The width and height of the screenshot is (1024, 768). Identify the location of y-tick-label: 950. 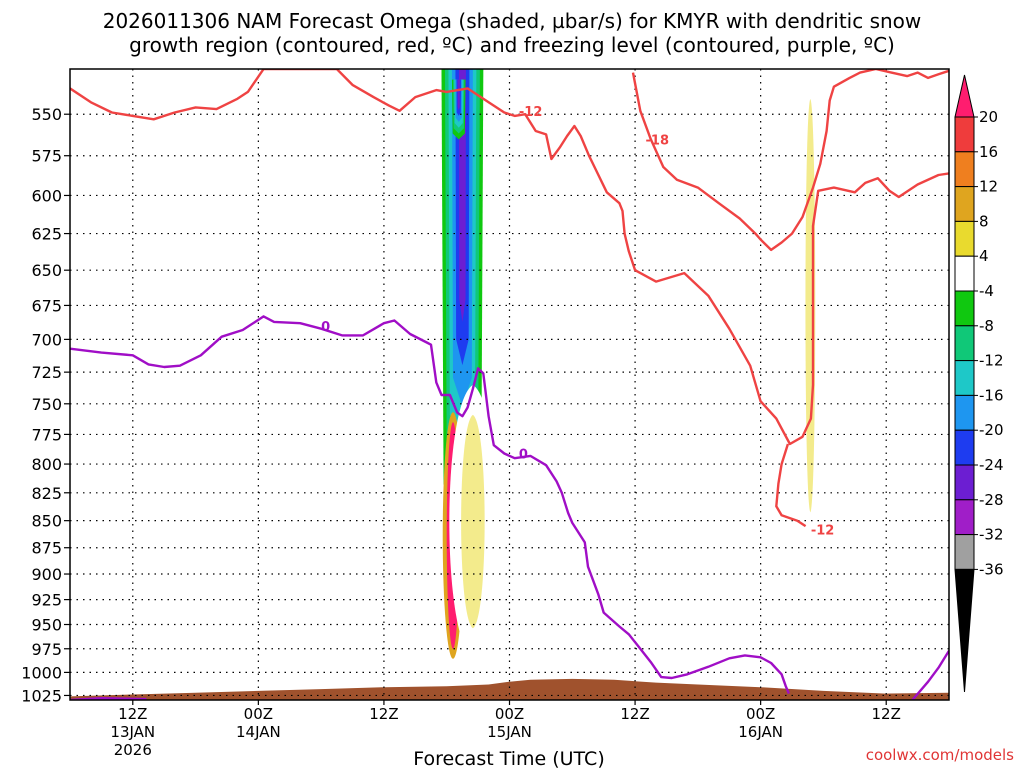
(46, 625).